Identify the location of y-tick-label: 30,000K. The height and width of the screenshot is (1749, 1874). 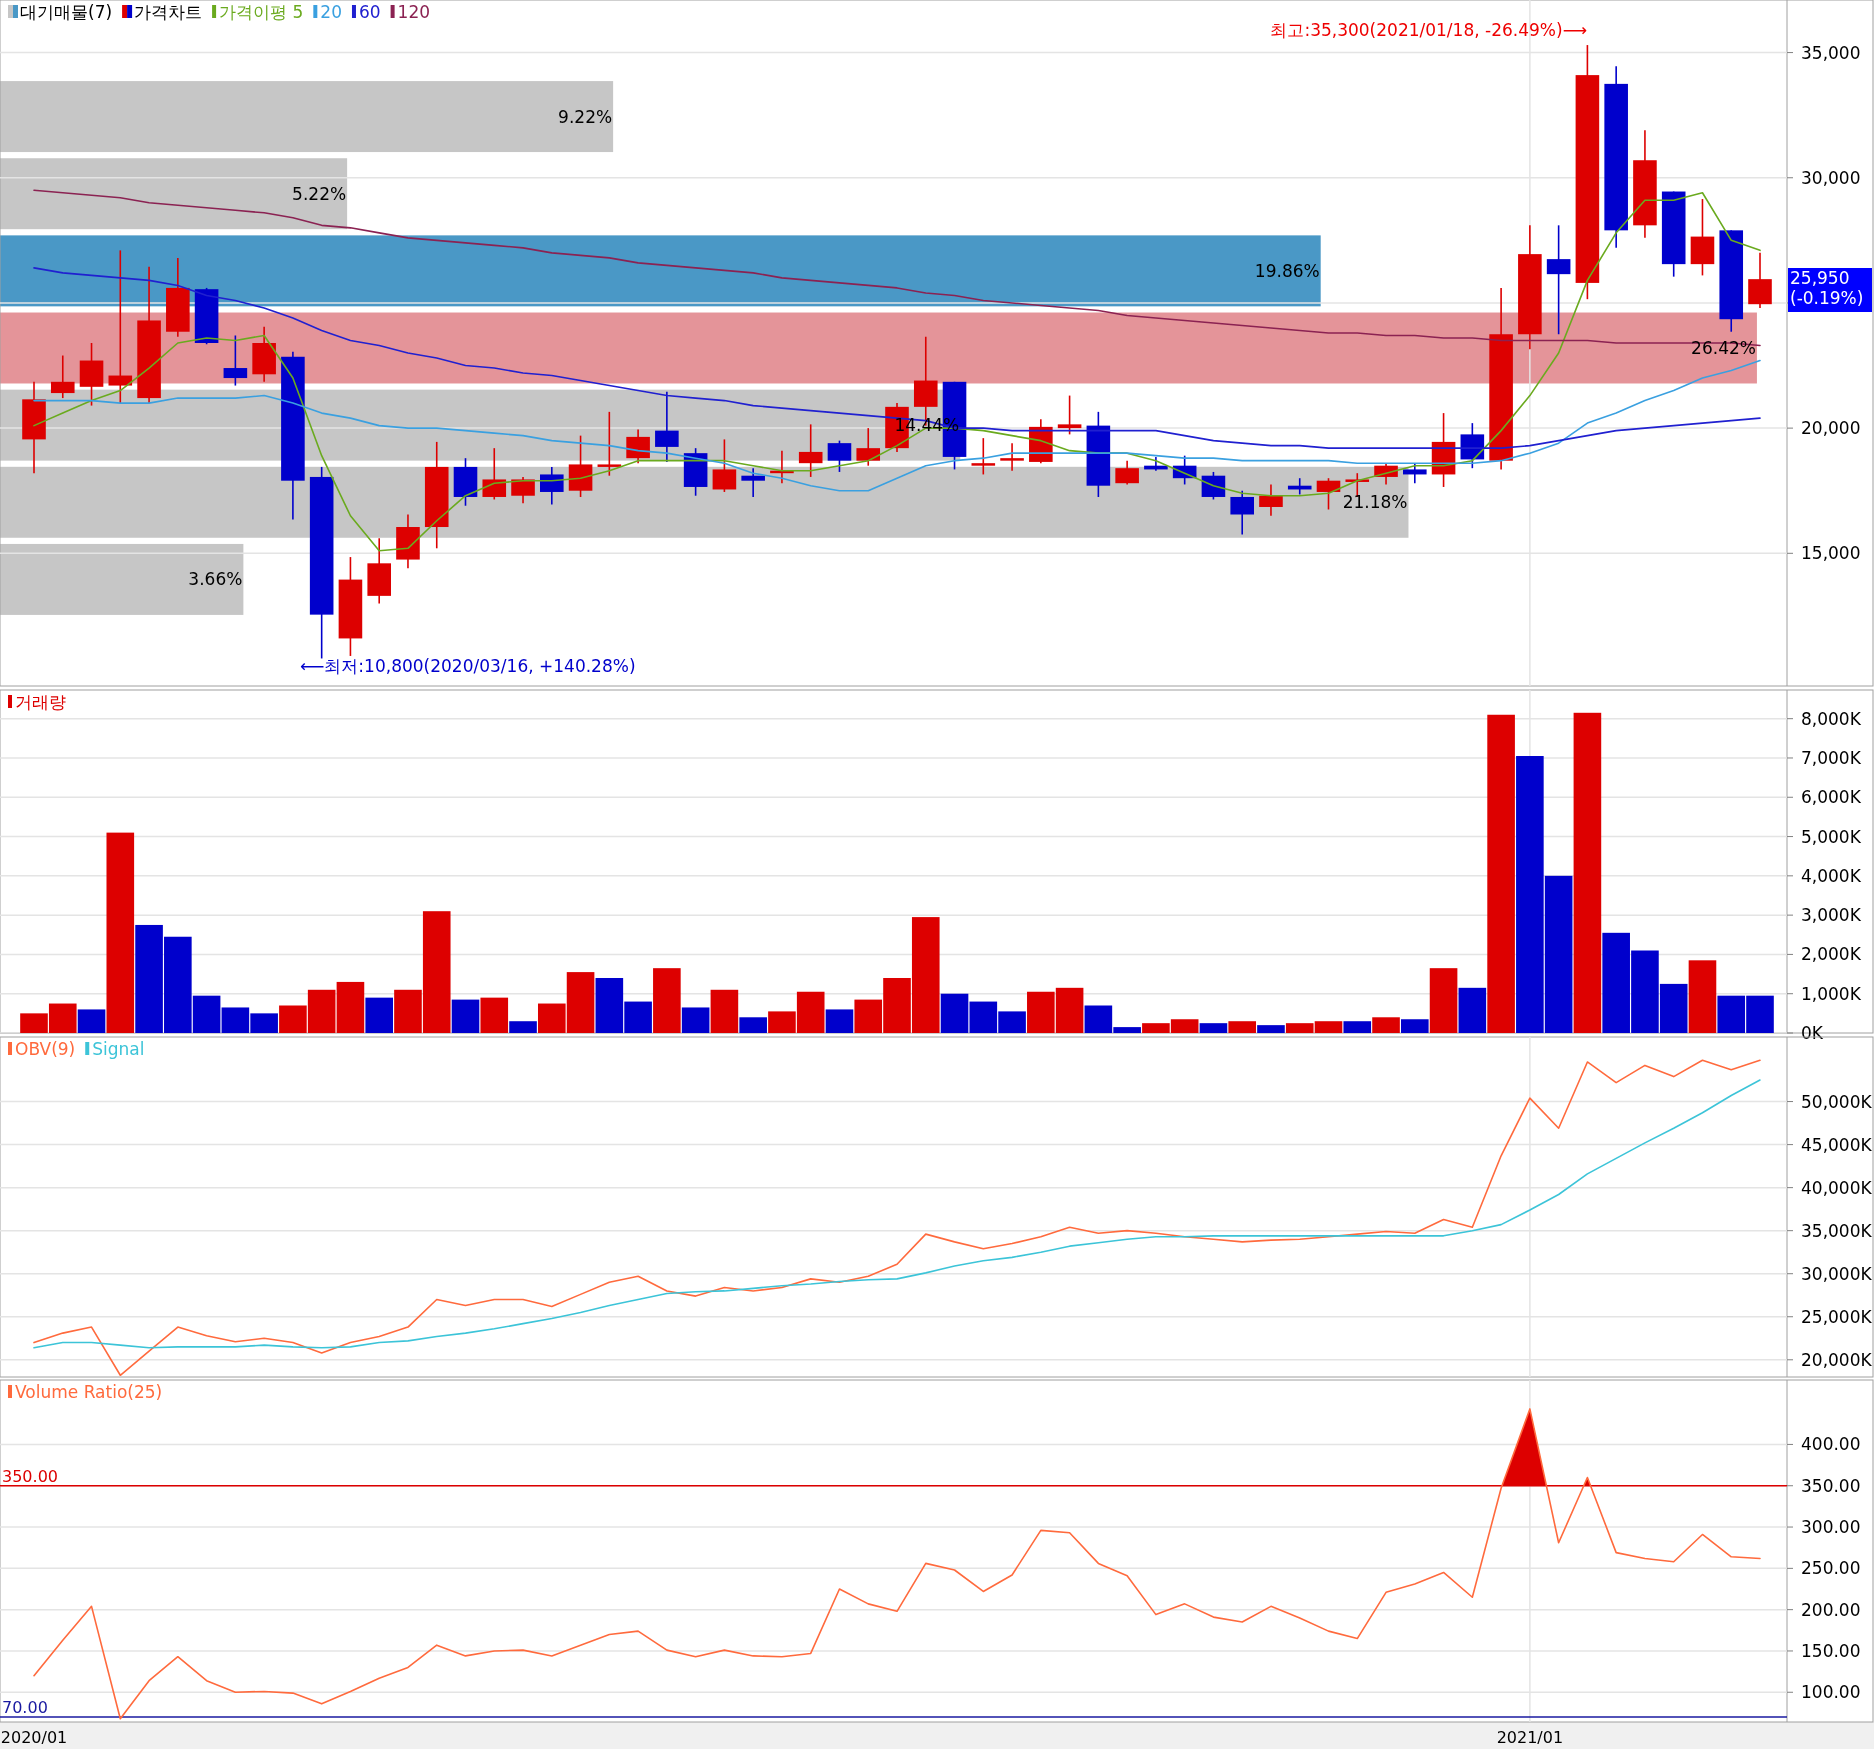
(1837, 1273).